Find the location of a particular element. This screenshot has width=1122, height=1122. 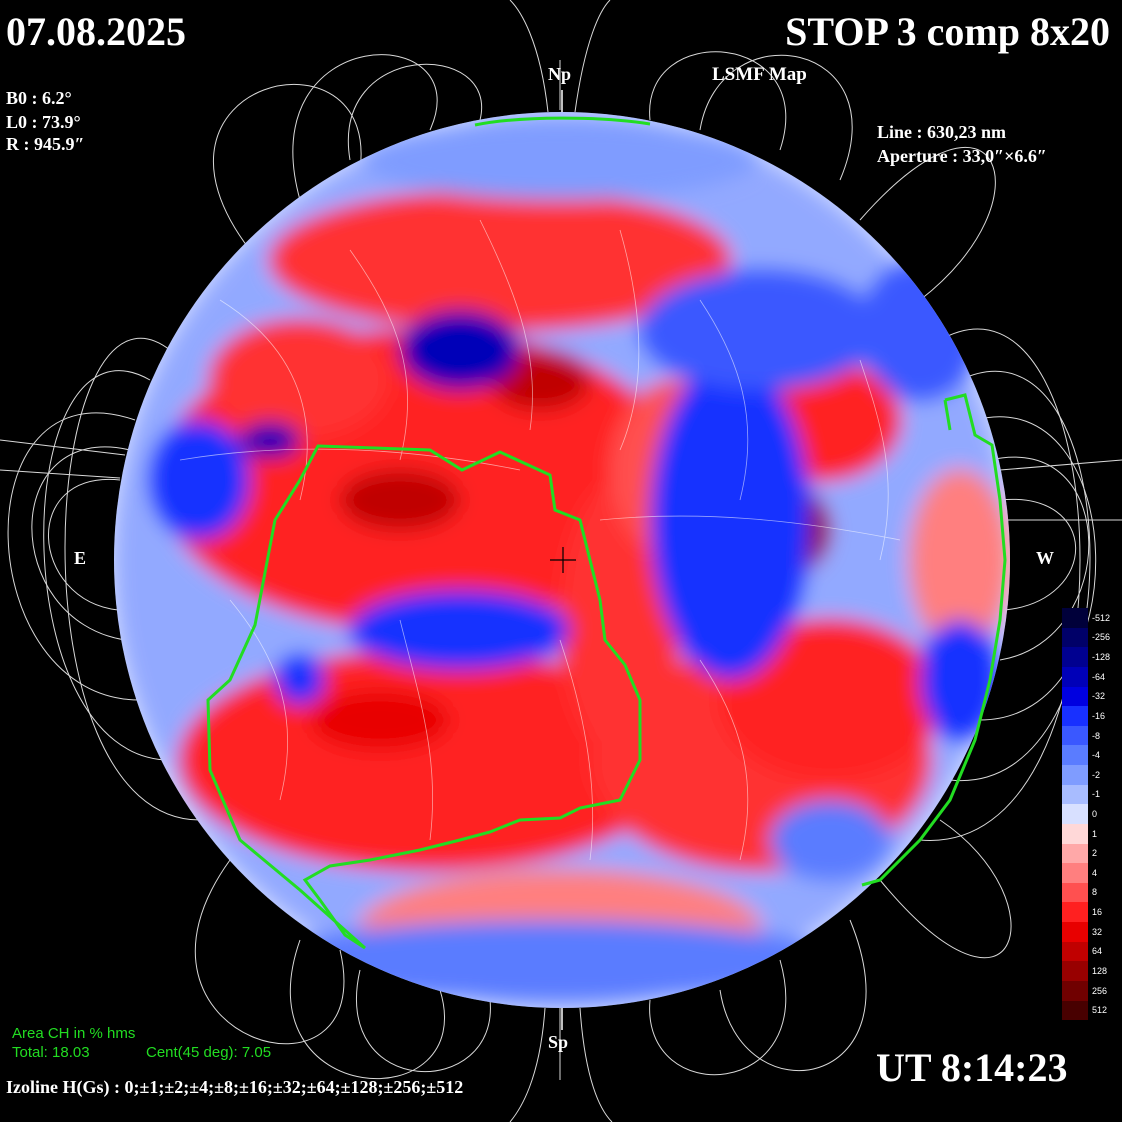

colorbar-tick-label: 16 is located at coordinates (1097, 912).